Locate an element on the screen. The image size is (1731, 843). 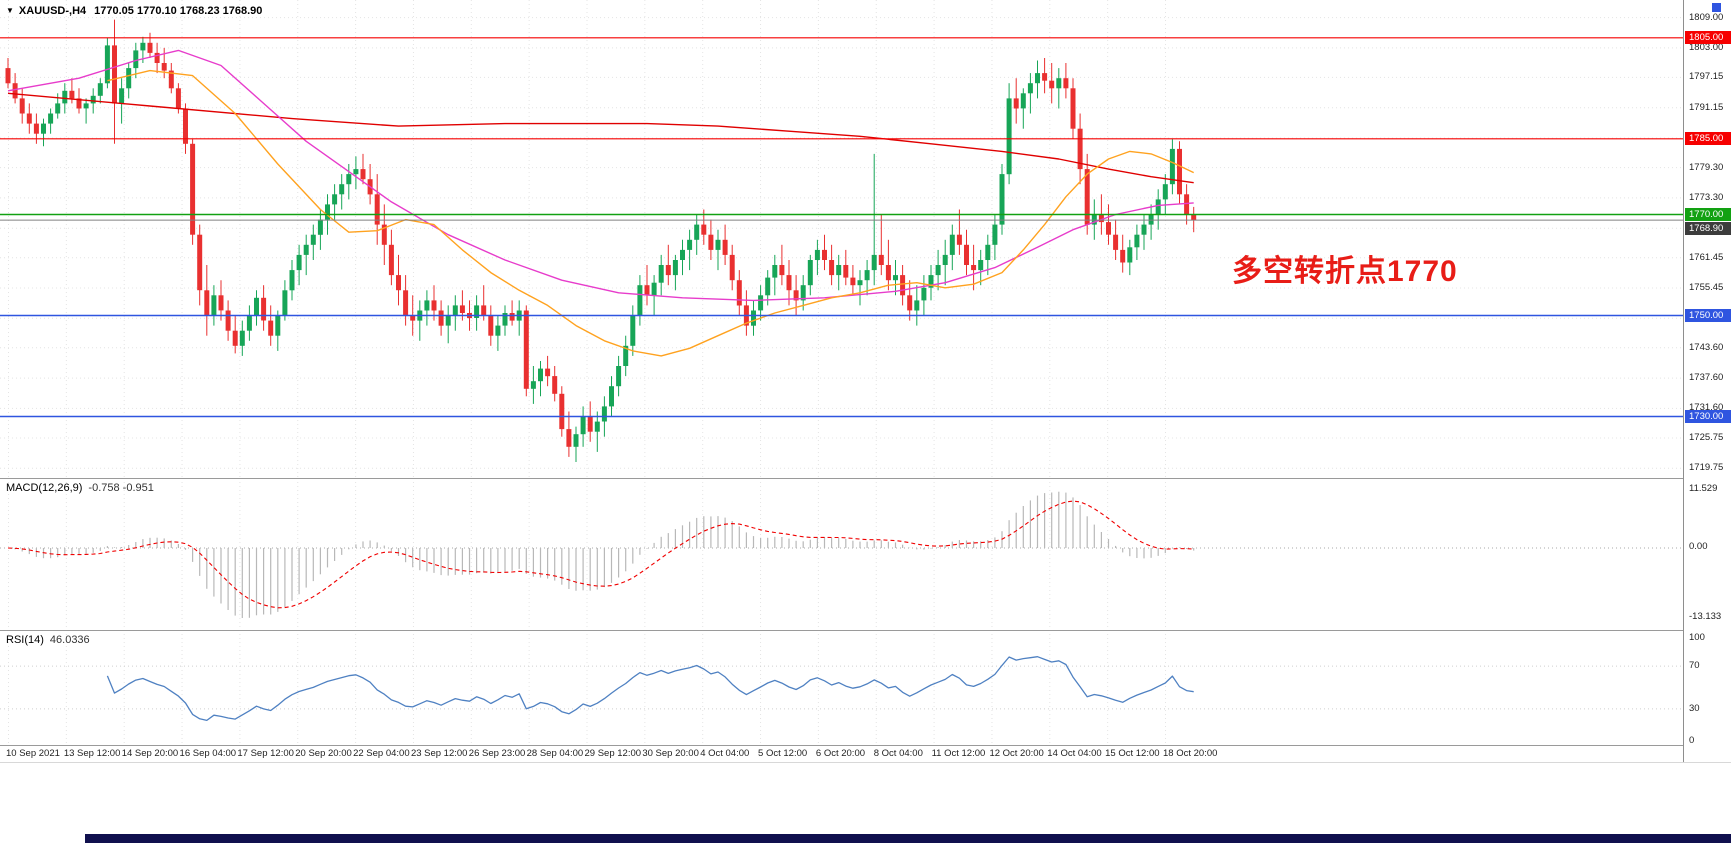
price-annotation: 多空转折点1770 is located at coordinates (1345, 271).